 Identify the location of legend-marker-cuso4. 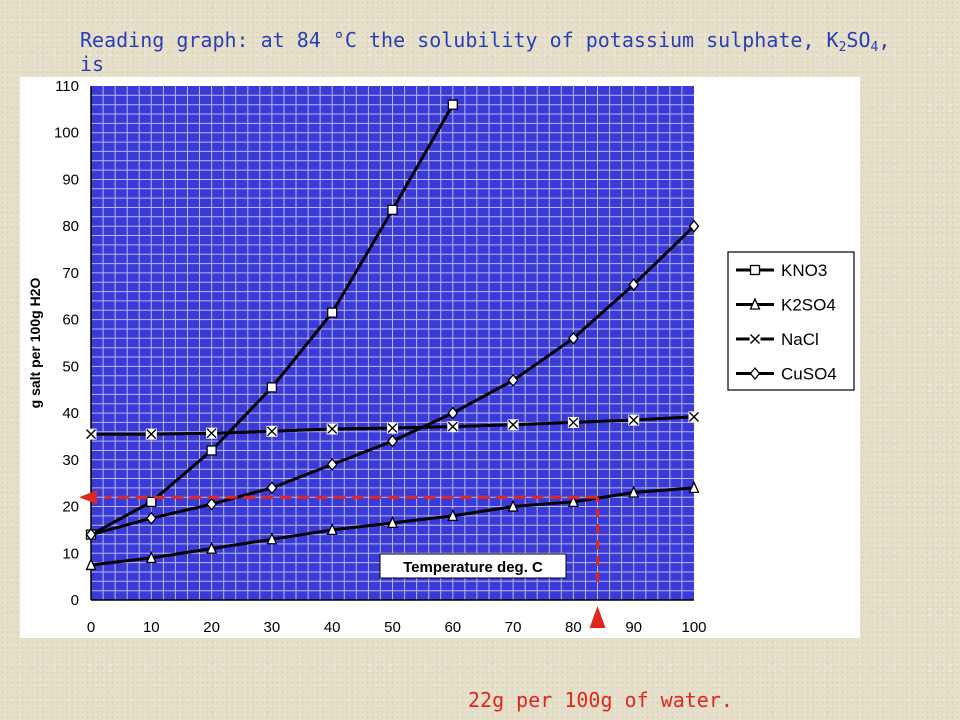
(755, 373).